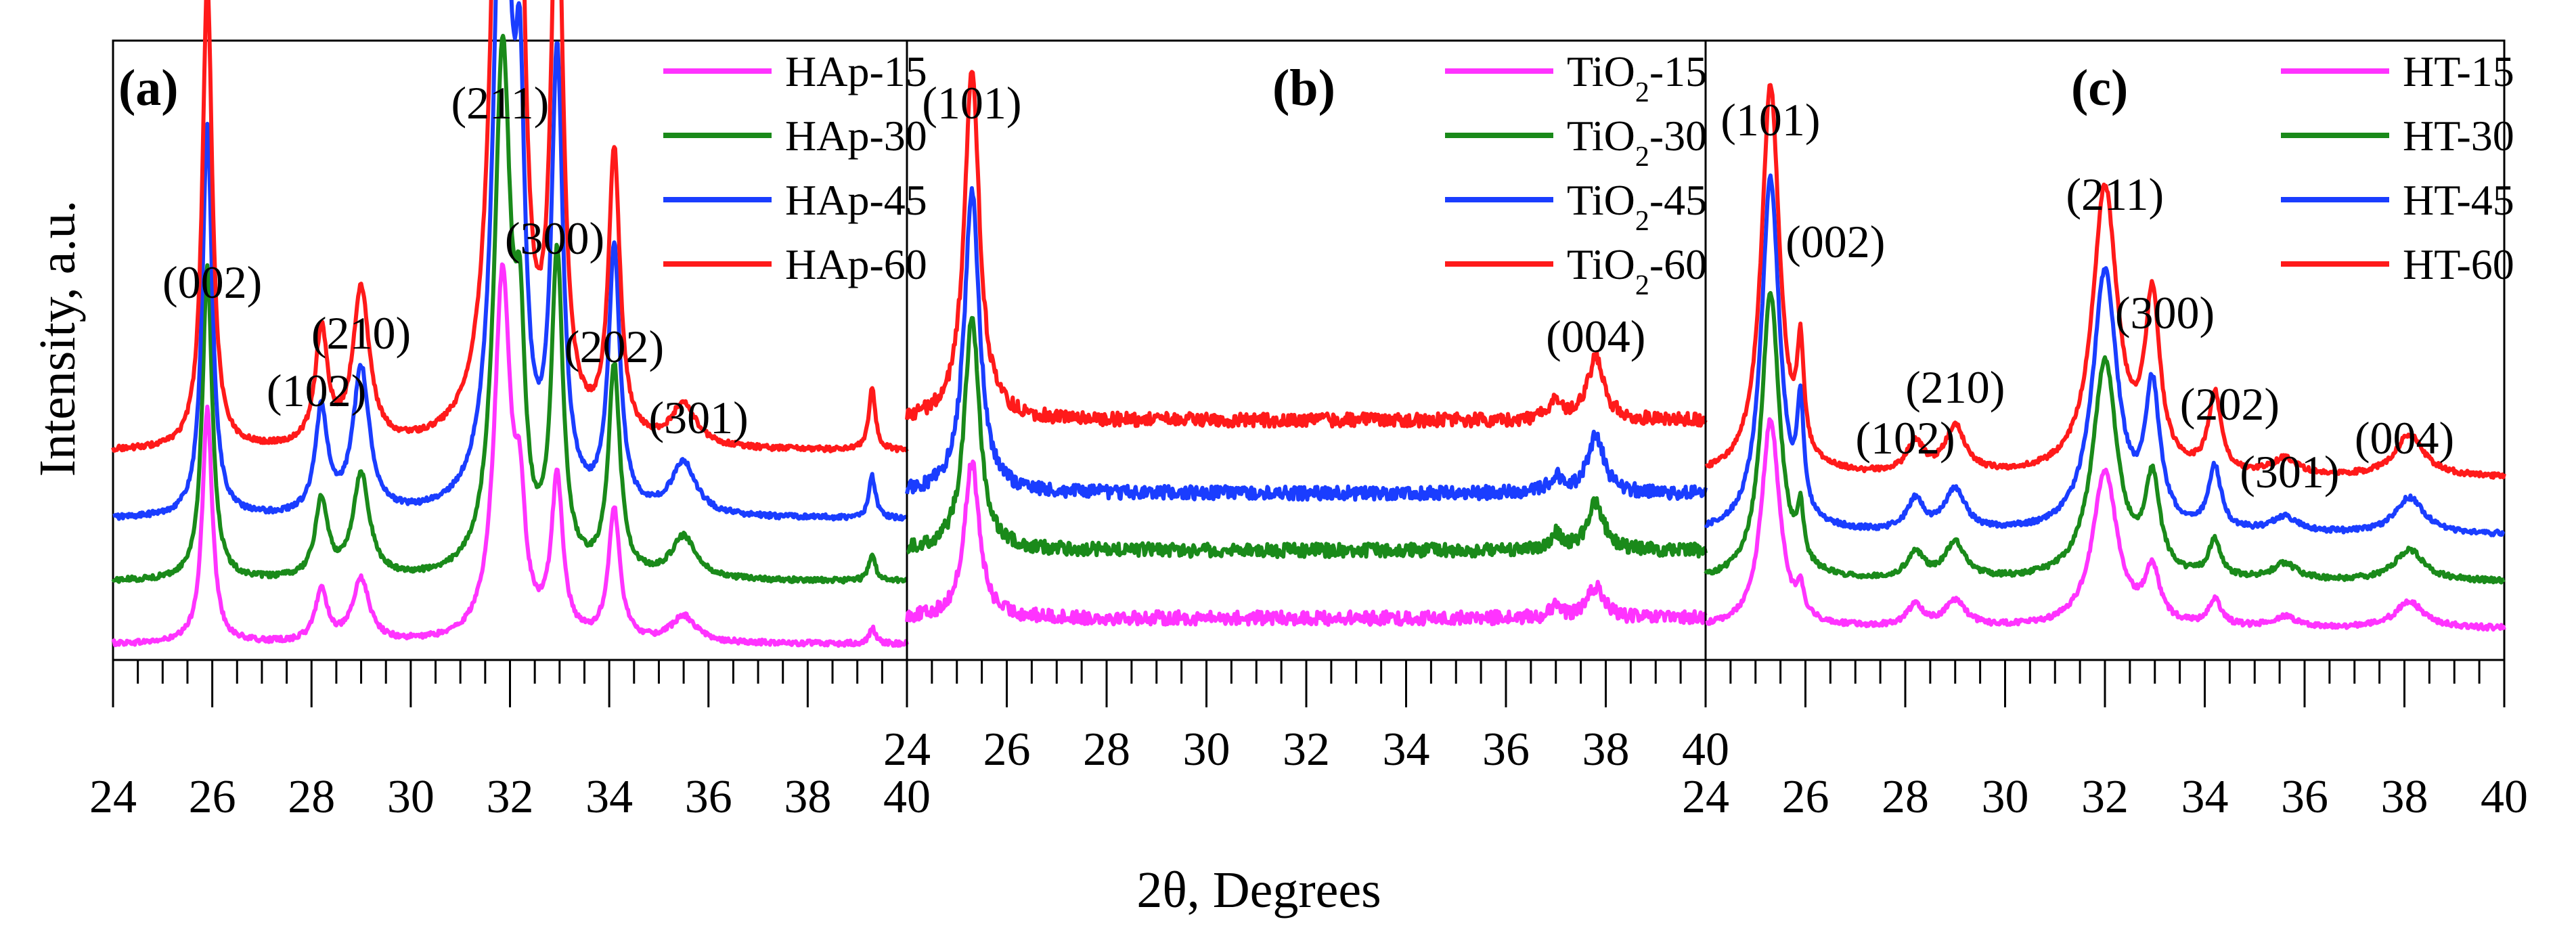 This screenshot has width=2576, height=928. I want to click on legend-label: HAp-45, so click(856, 200).